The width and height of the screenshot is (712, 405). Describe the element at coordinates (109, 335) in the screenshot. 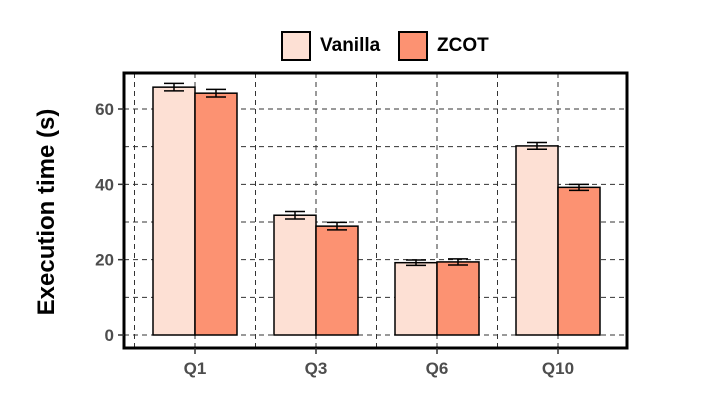

I see `y-tick-label: 0` at that location.